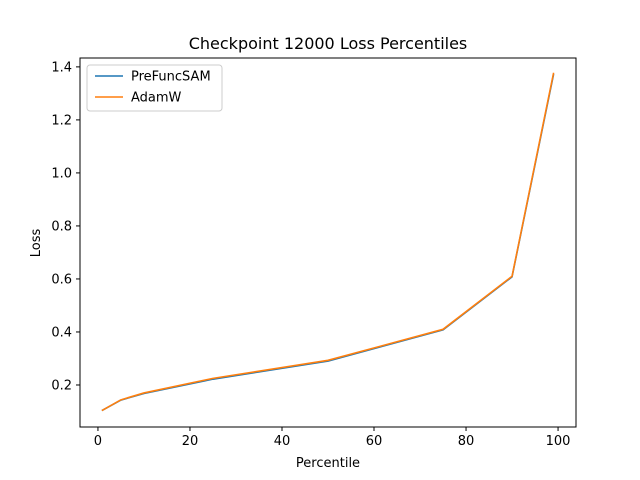 The image size is (640, 480). What do you see at coordinates (156, 98) in the screenshot?
I see `legend-label-adamw: AdamW` at bounding box center [156, 98].